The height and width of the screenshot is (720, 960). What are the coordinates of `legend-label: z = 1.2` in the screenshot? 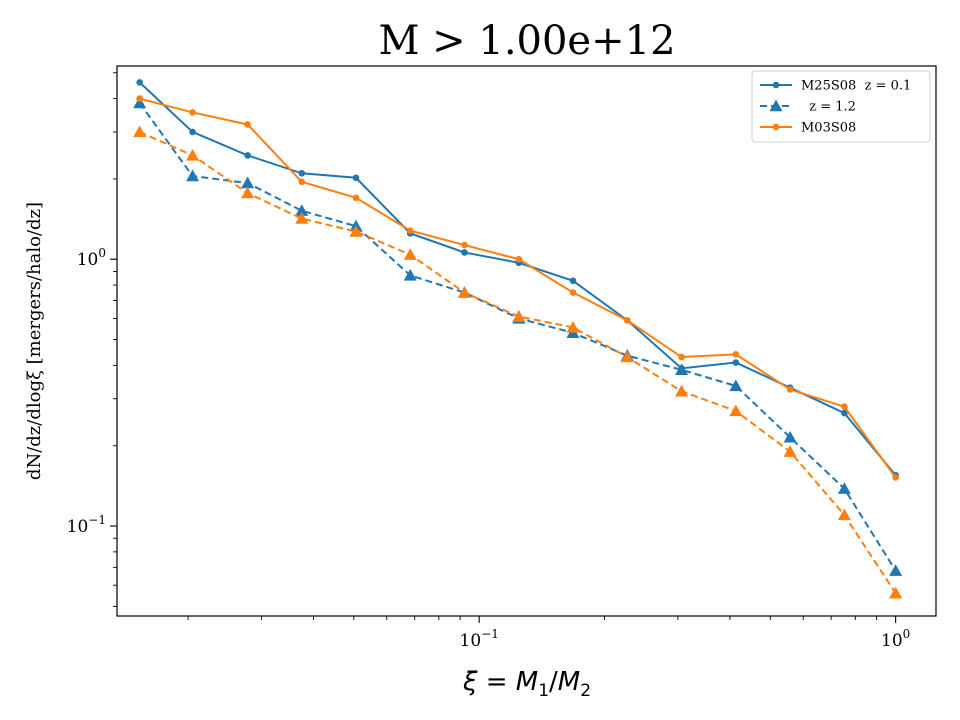 It's located at (828, 107).